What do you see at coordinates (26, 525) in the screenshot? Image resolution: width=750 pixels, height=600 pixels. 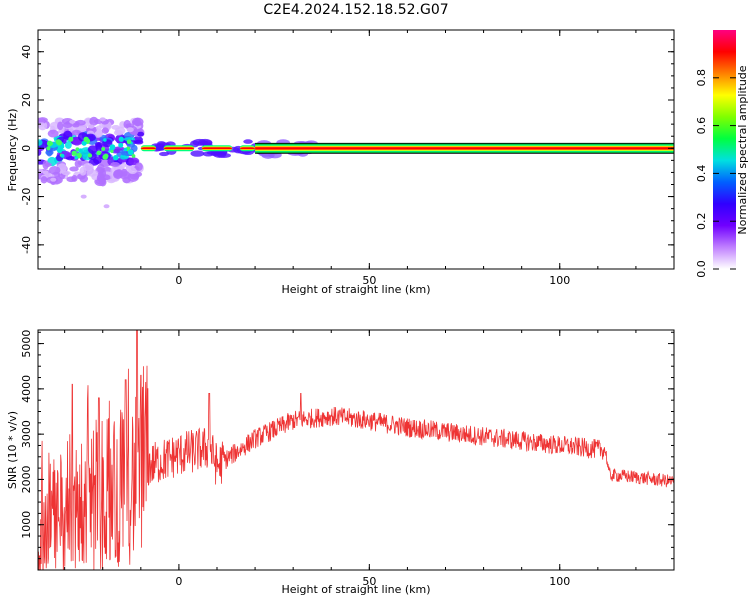 I see `y-tick-label: 1000` at bounding box center [26, 525].